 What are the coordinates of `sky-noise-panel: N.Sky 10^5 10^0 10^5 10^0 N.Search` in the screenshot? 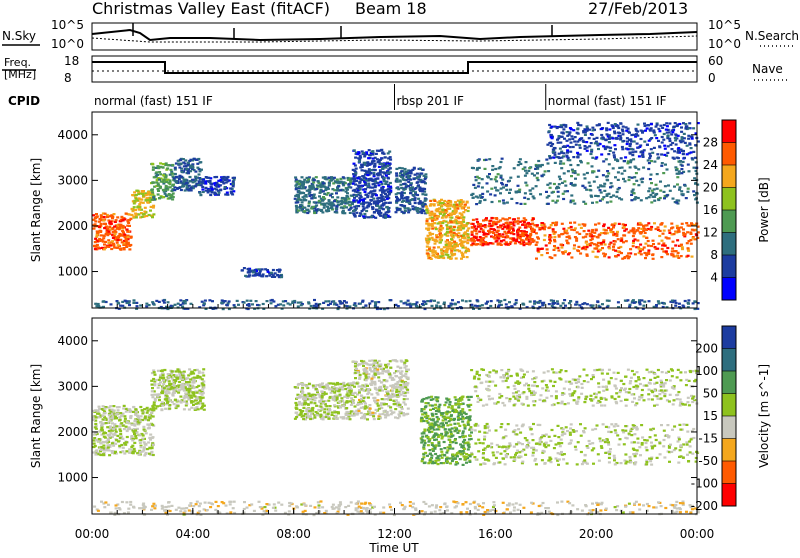 It's located at (400, 34).